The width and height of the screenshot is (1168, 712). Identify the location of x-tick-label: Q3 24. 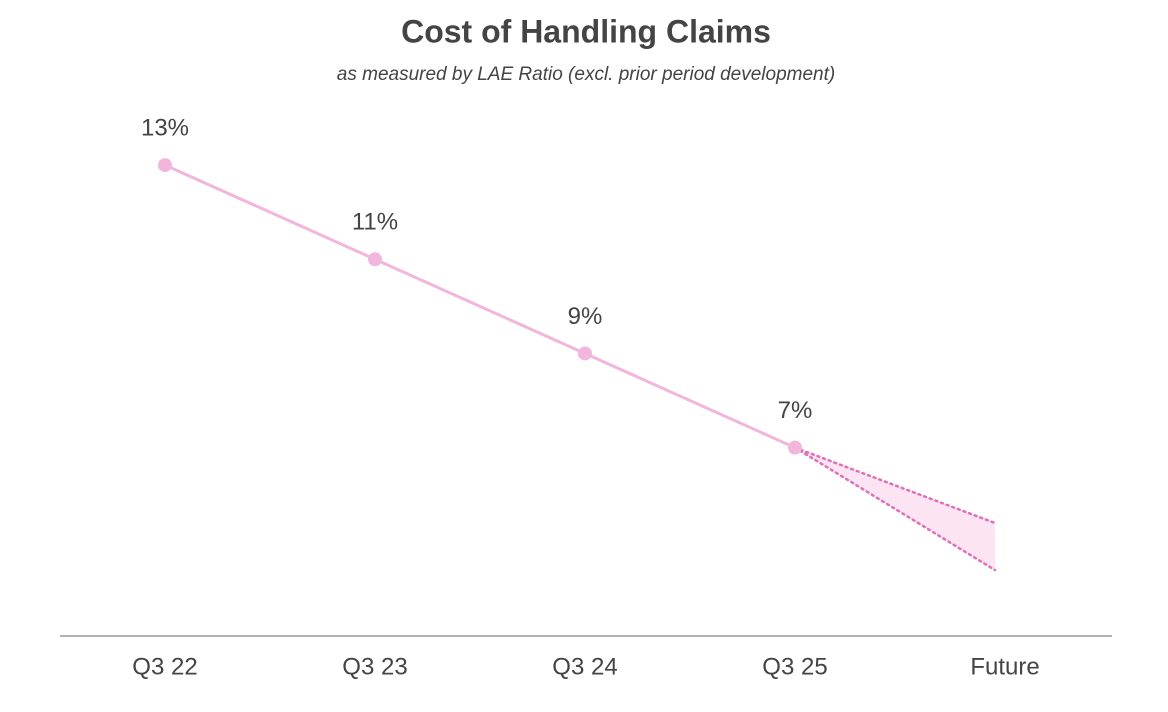
(584, 666).